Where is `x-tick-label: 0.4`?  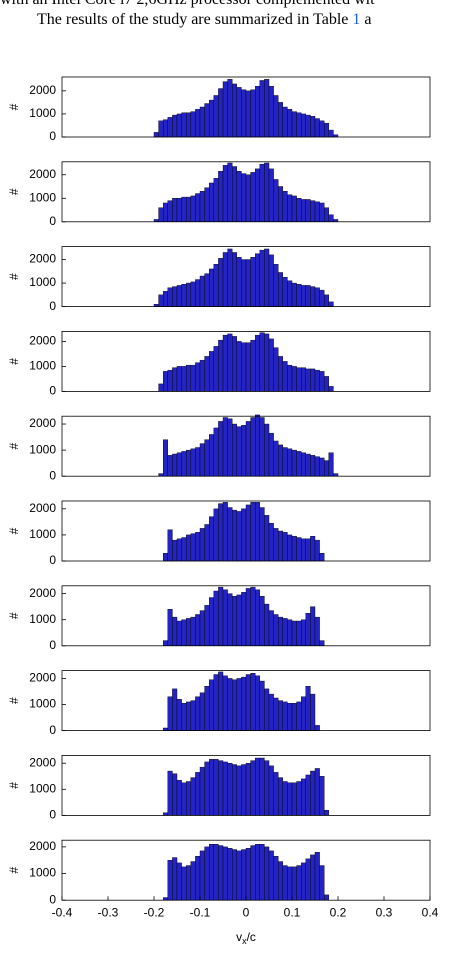
x-tick-label: 0.4 is located at coordinates (430, 912).